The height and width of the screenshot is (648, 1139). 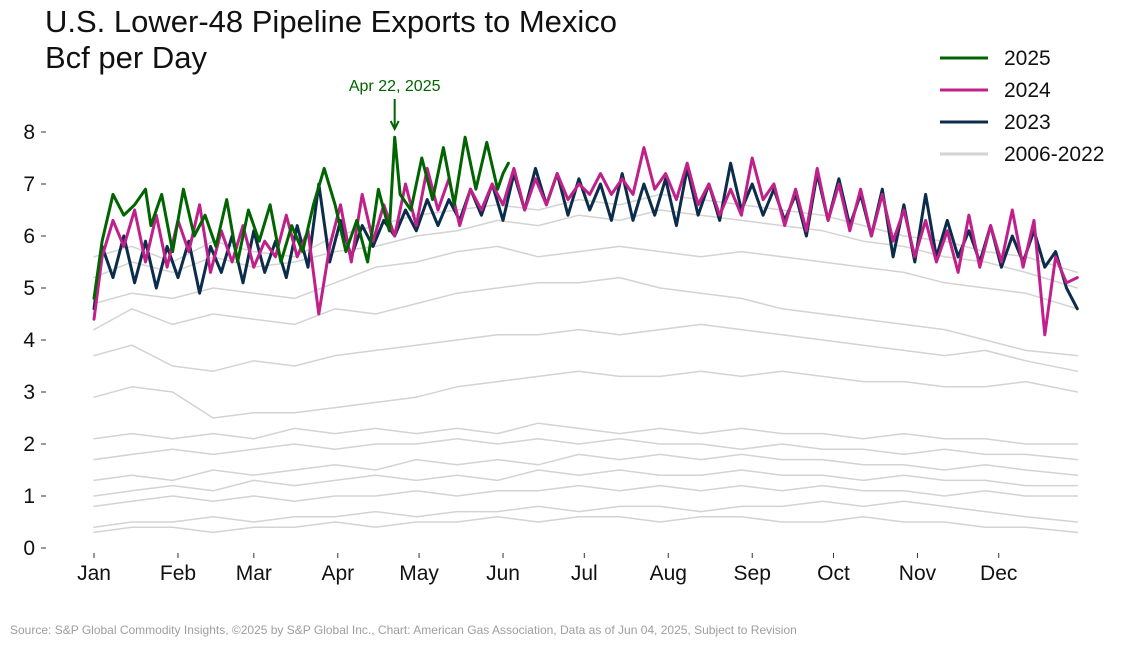 I want to click on x-tick-label-Jul: Jul, so click(x=584, y=573).